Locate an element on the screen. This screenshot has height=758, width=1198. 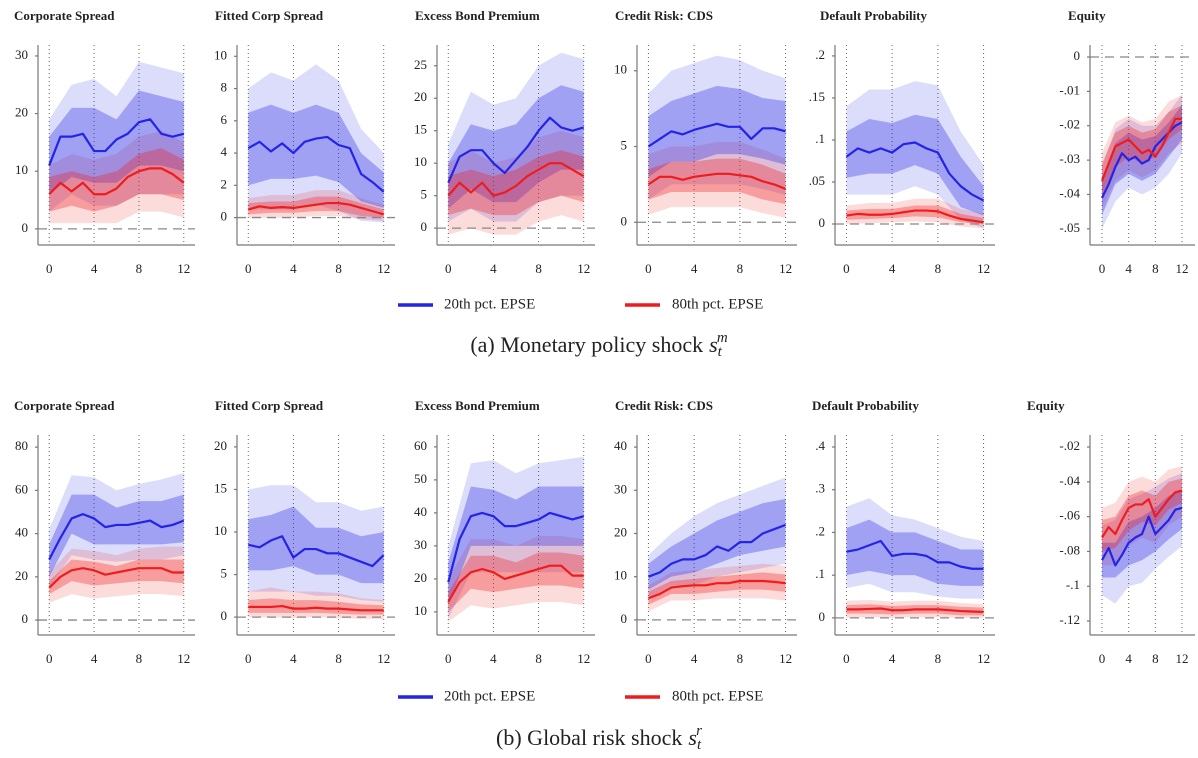
chart-title: Equity is located at coordinates (1046, 405).